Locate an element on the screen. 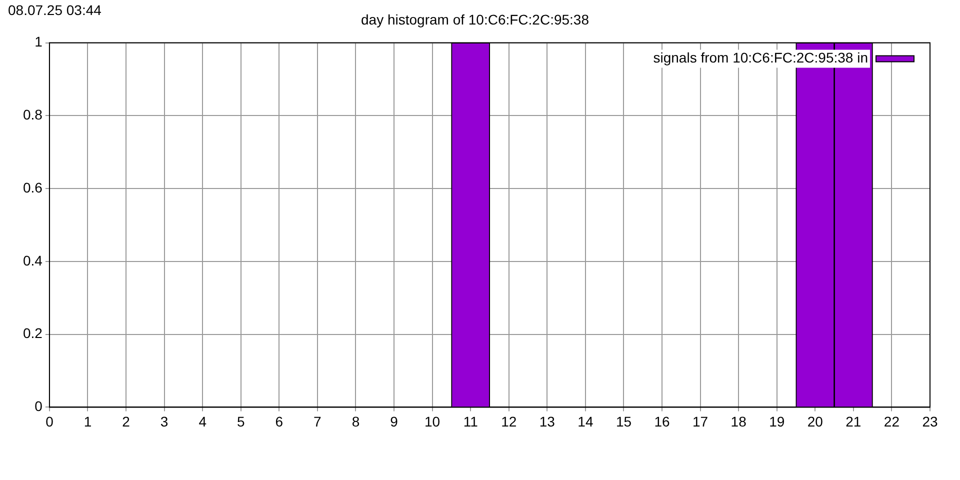 Image resolution: width=960 pixels, height=480 pixels. x-tick-label: 23 is located at coordinates (930, 421).